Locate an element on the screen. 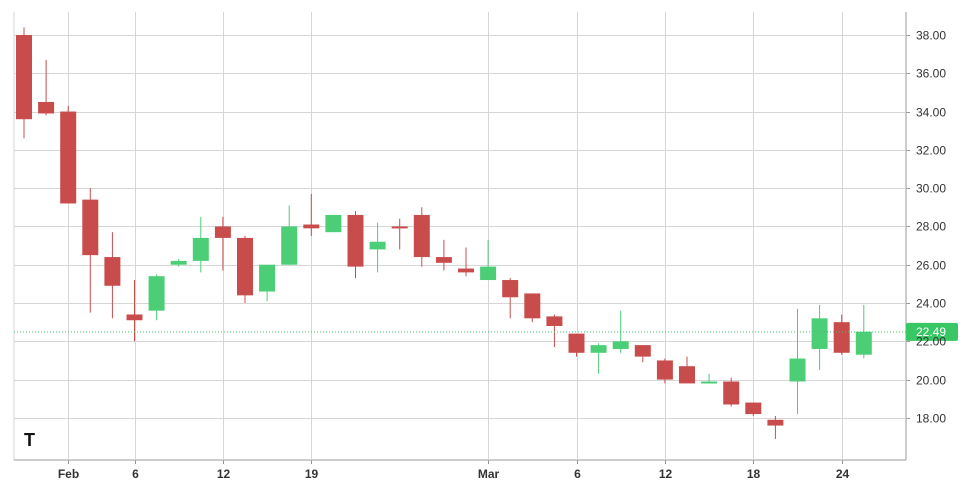  y-tick-label: 36.00 is located at coordinates (931, 74).